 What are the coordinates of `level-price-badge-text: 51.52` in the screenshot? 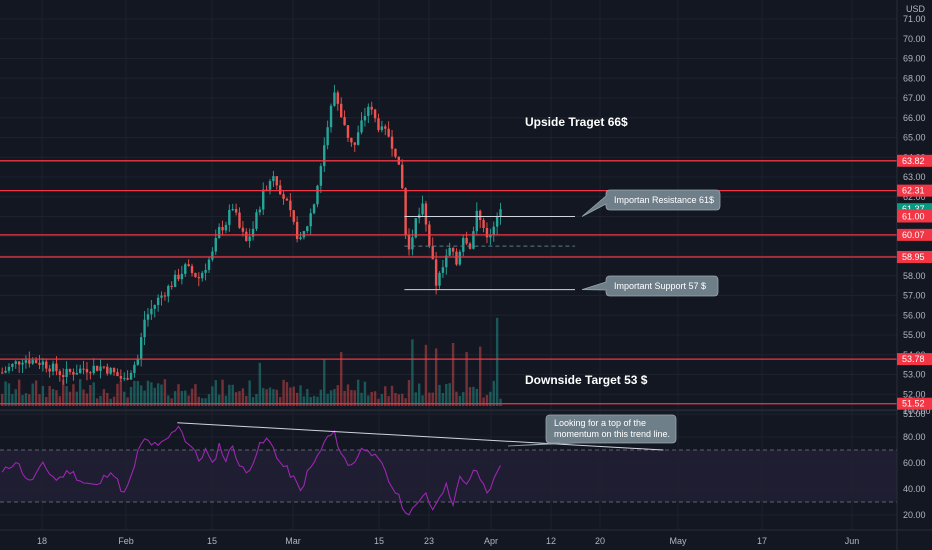 It's located at (913, 404).